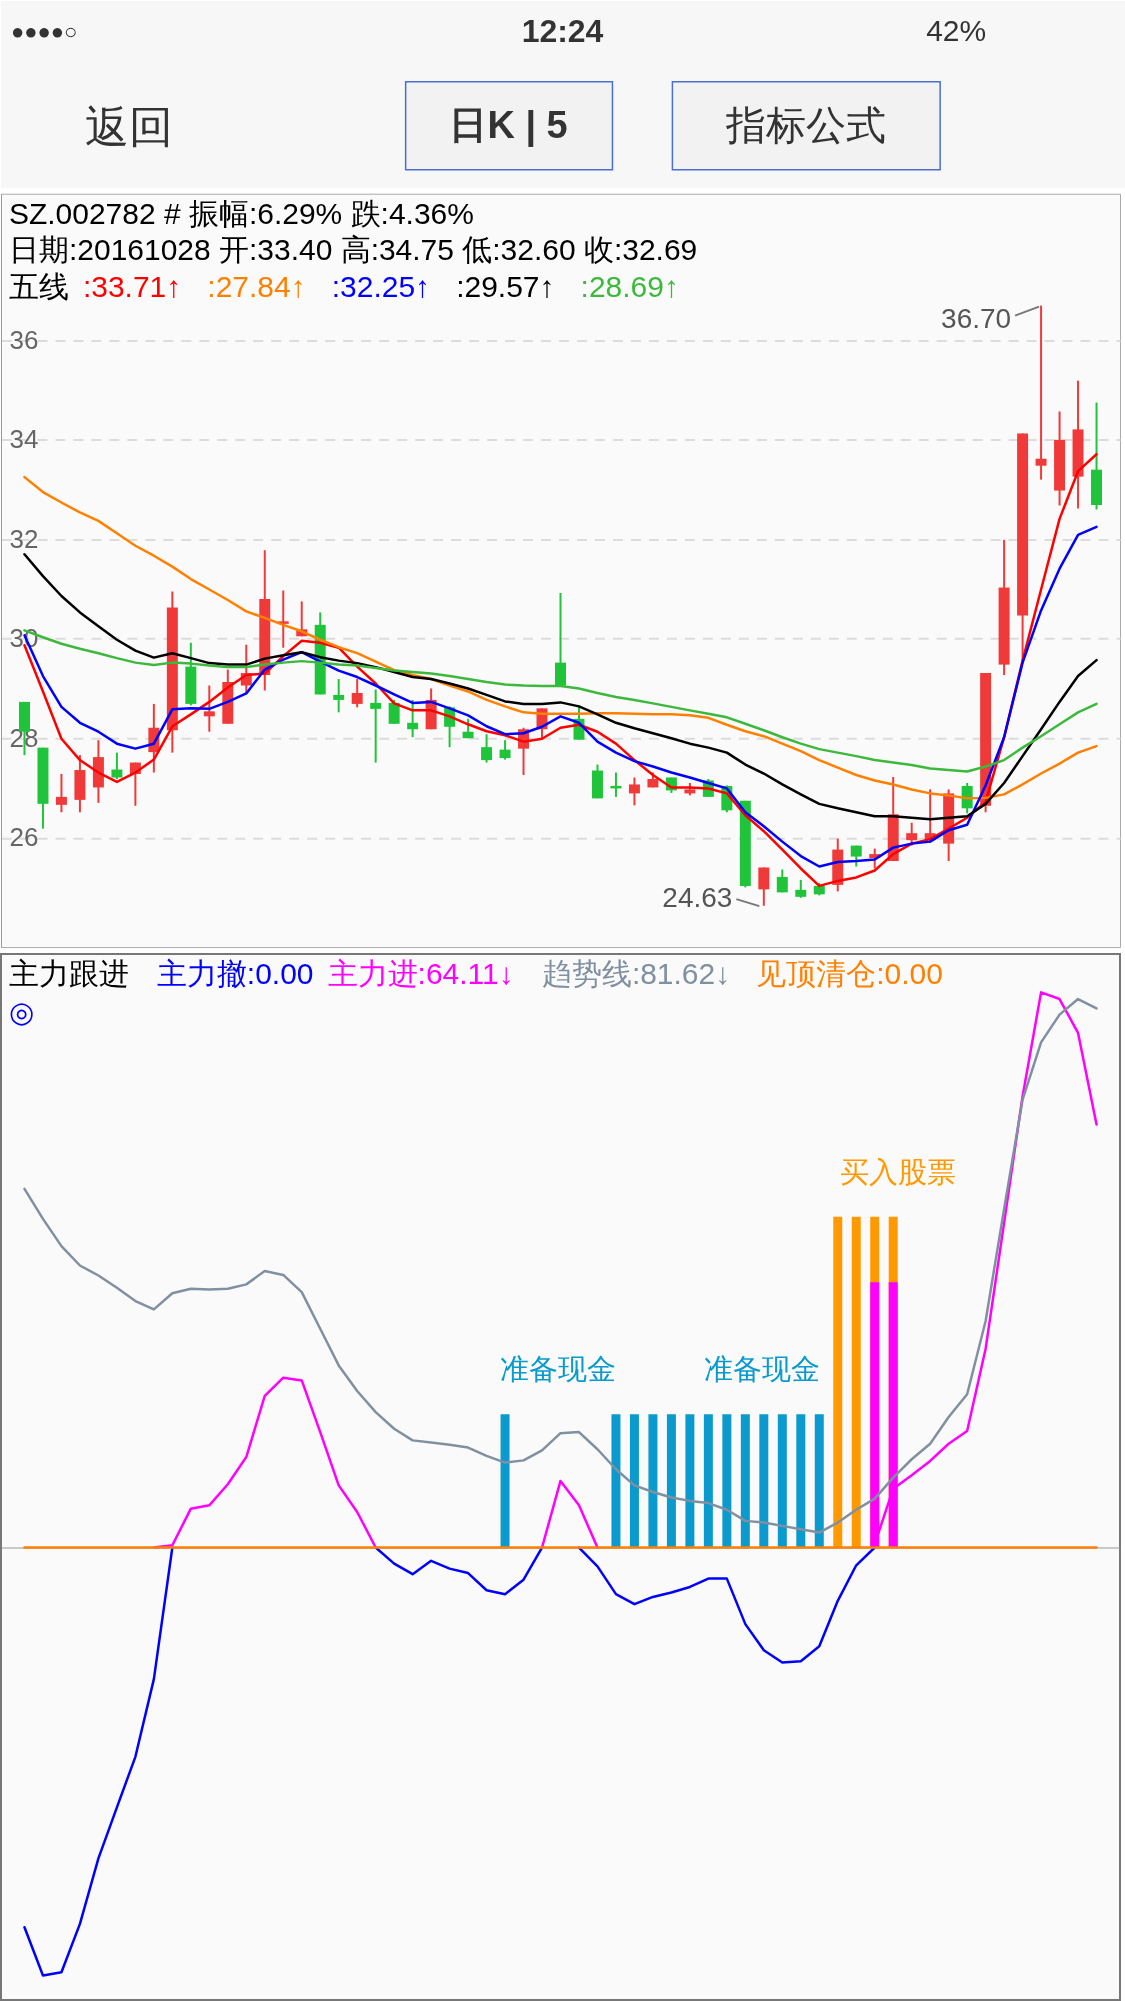 This screenshot has width=1125, height=2001. Describe the element at coordinates (24, 339) in the screenshot. I see `y-tick-label: 36` at that location.